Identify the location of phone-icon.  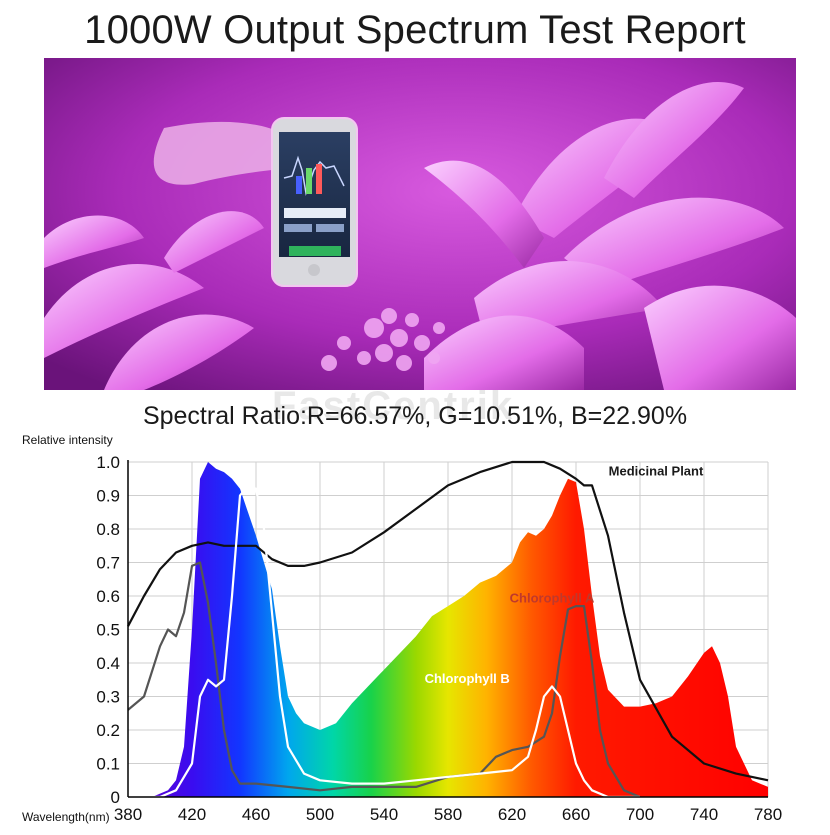
(314, 202).